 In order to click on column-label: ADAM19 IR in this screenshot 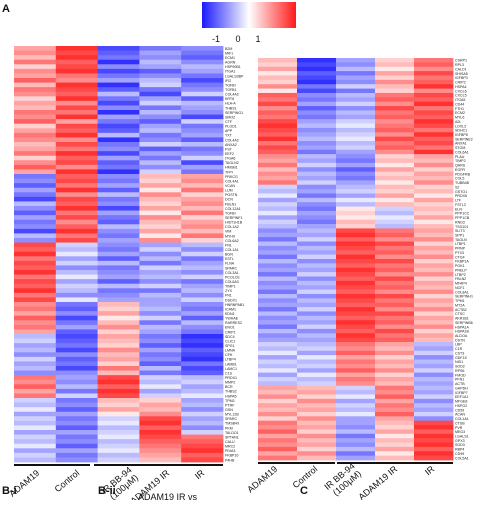, I will do `click(377, 482)`.